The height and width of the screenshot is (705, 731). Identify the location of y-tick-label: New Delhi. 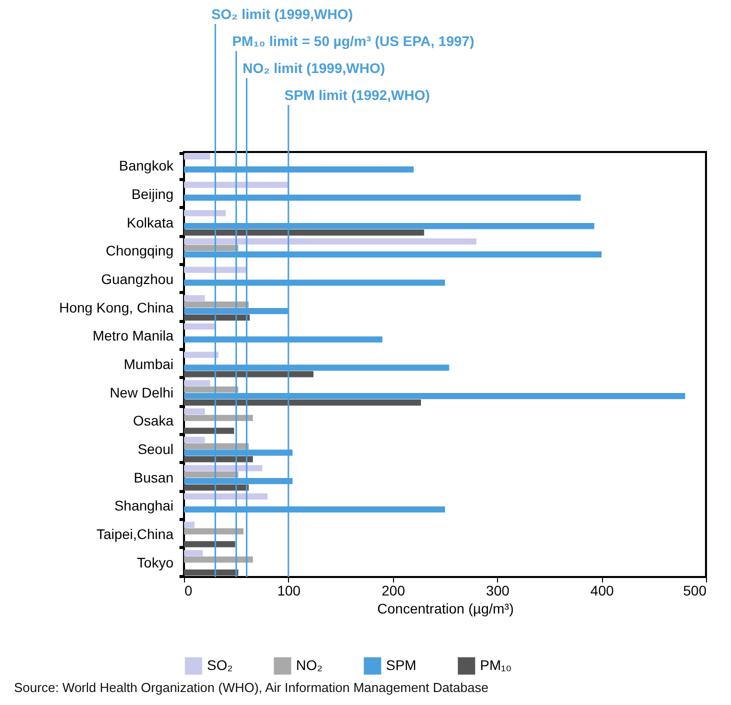
(142, 392).